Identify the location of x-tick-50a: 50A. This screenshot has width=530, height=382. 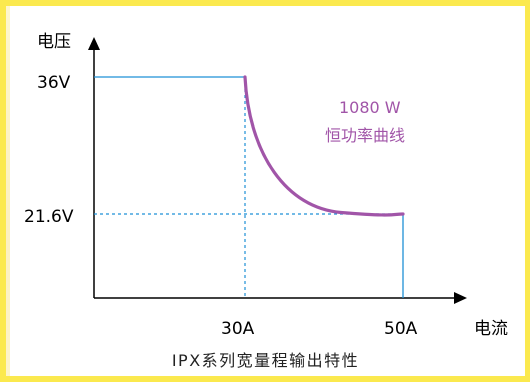
(401, 329).